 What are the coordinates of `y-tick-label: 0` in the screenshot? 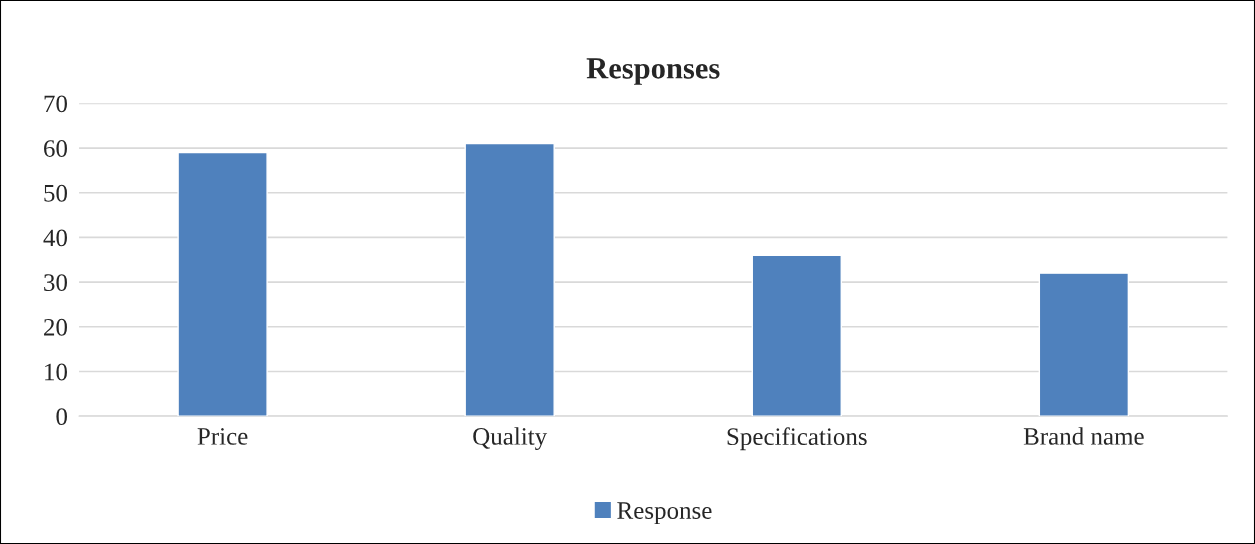 It's located at (61, 417).